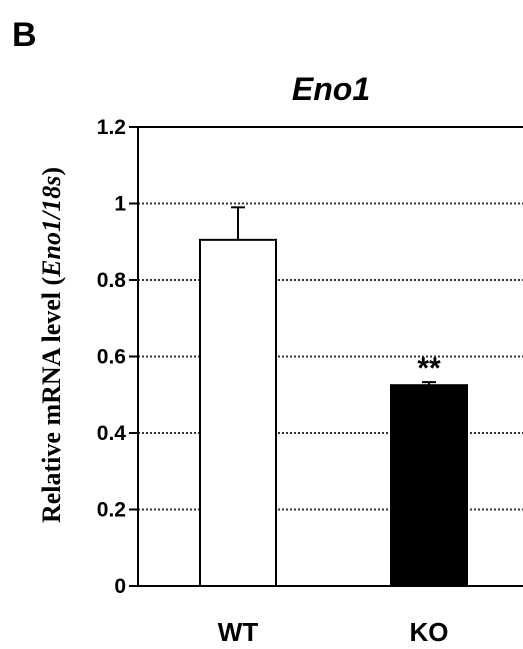 The height and width of the screenshot is (649, 523). Describe the element at coordinates (120, 586) in the screenshot. I see `y-tick-label: 0` at that location.